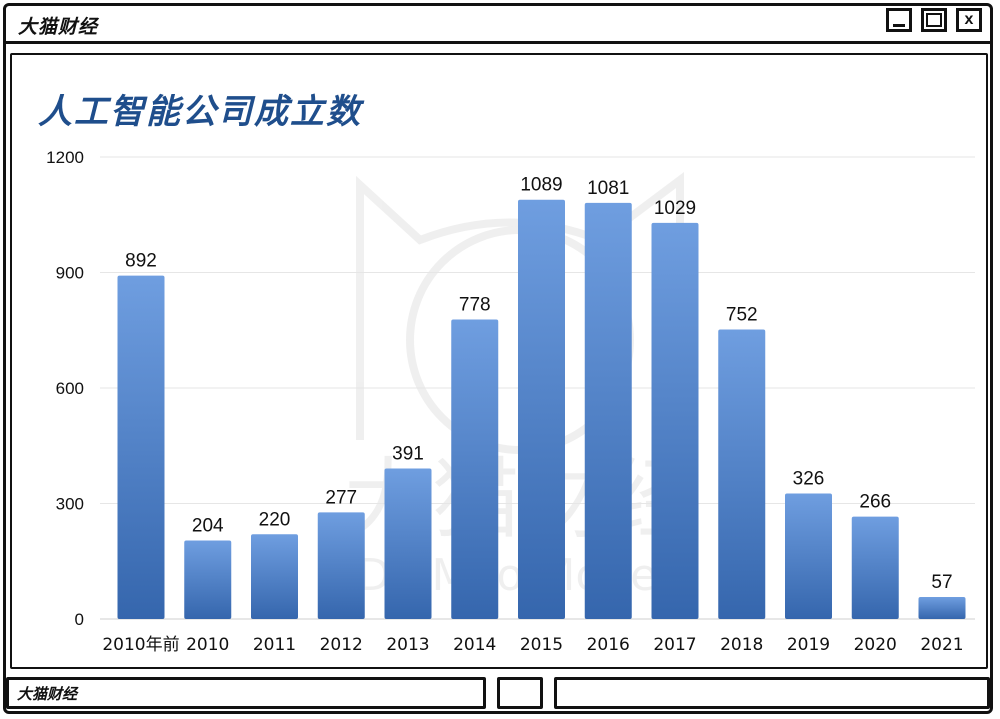  I want to click on title-bar: 大猫财经, so click(499, 25).